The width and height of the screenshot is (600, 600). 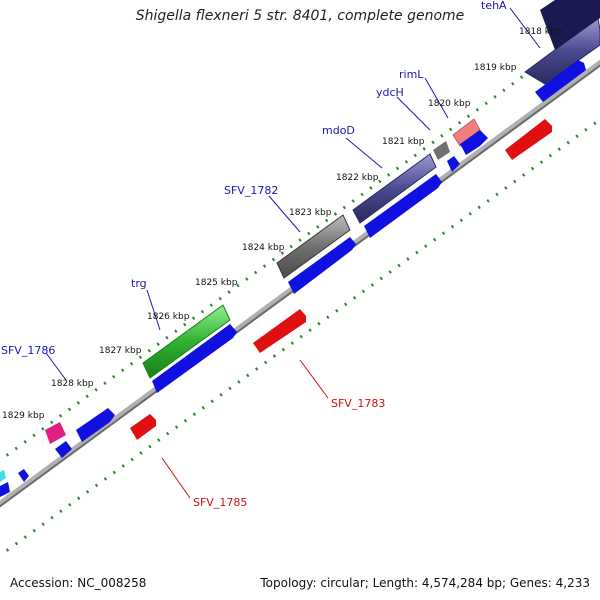 What do you see at coordinates (216, 283) in the screenshot?
I see `tick-label: 1825 kbp` at bounding box center [216, 283].